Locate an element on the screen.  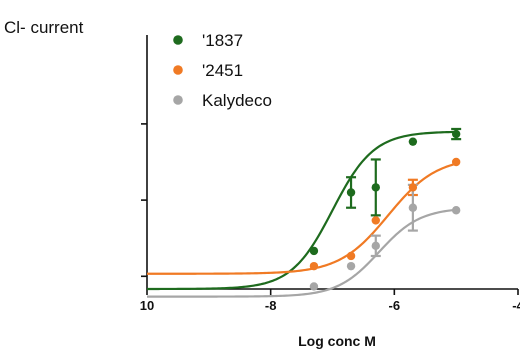
x-tick-label-1: -8 is located at coordinates (271, 305).